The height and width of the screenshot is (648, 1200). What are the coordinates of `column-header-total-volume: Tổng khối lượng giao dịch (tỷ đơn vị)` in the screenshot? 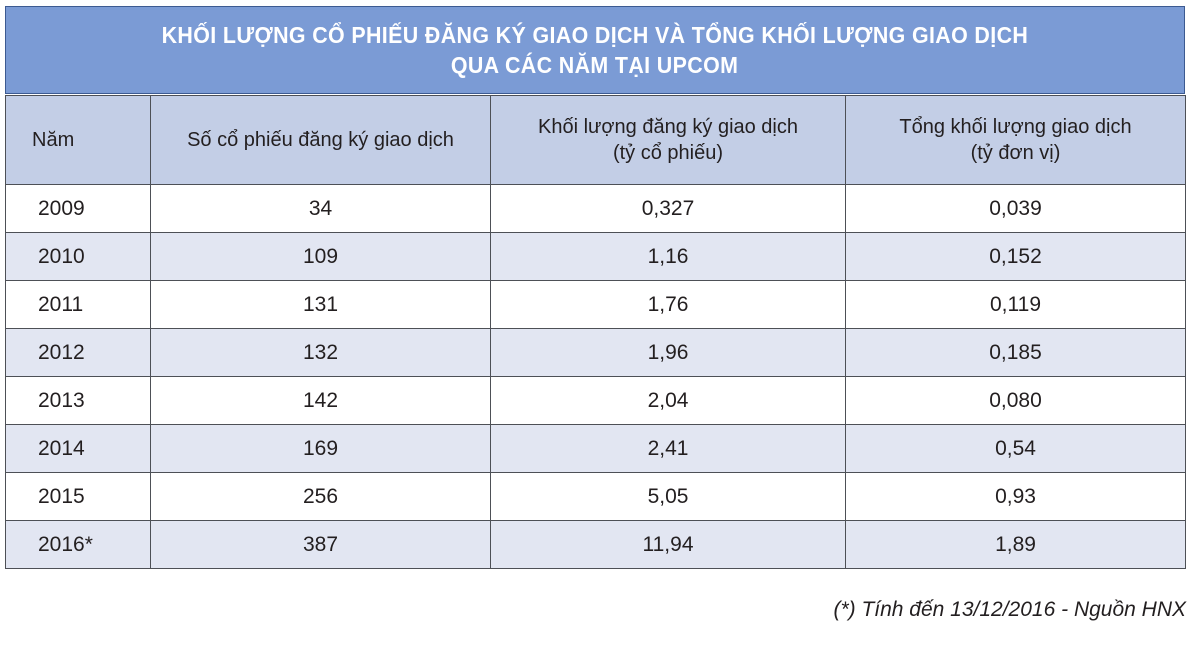 It's located at (1015, 140).